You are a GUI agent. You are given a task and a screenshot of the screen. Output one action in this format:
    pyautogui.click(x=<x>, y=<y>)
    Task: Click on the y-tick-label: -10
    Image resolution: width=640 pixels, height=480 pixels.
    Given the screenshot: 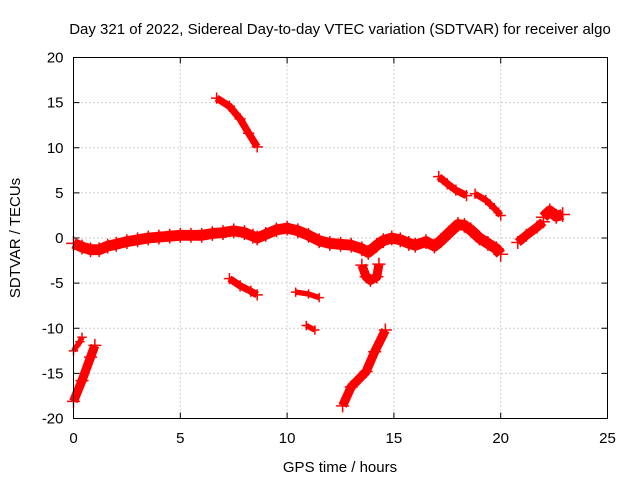 What is the action you would take?
    pyautogui.click(x=53, y=328)
    